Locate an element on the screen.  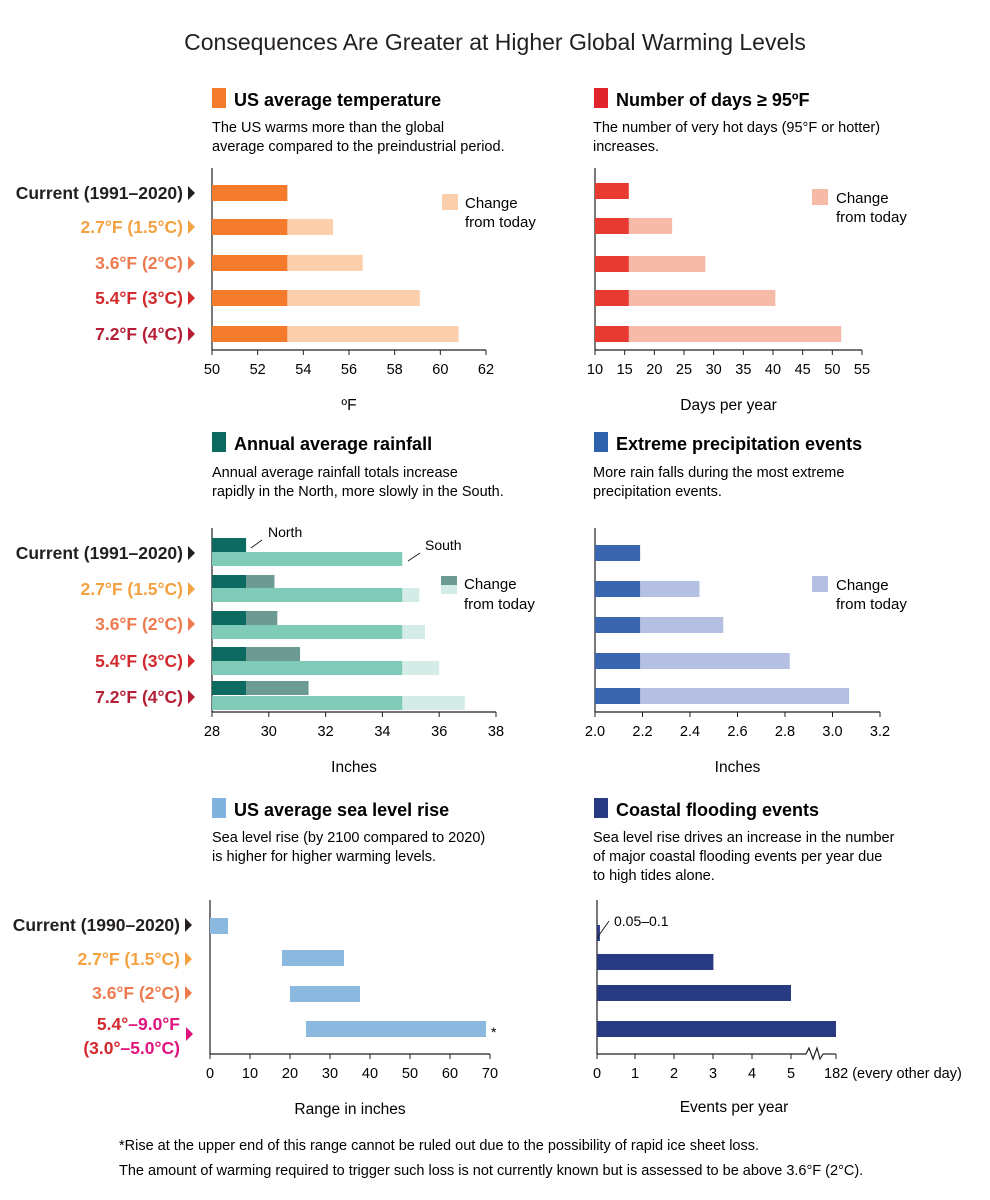
x-tick-label: 35 is located at coordinates (743, 370).